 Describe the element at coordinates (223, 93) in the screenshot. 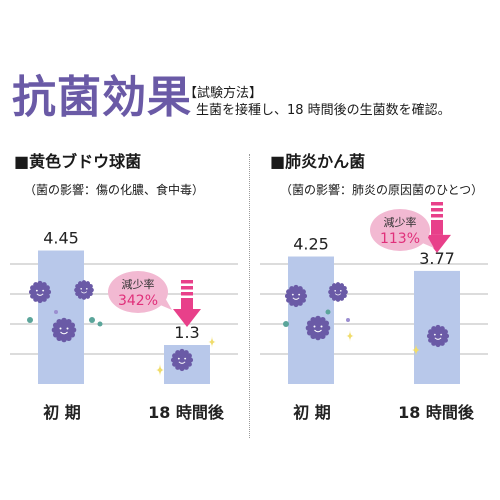

I see `method-label: 【試験方法】` at that location.